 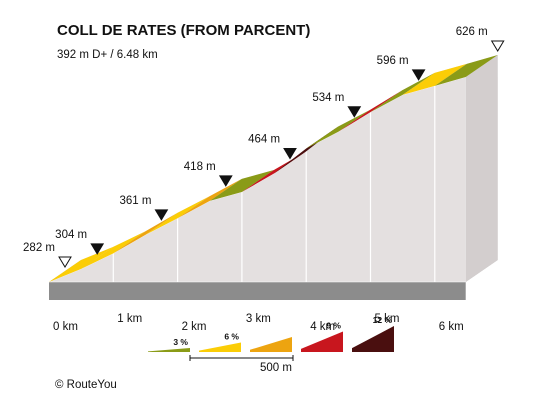 What do you see at coordinates (86, 385) in the screenshot?
I see `copyright-text: © RouteYou` at bounding box center [86, 385].